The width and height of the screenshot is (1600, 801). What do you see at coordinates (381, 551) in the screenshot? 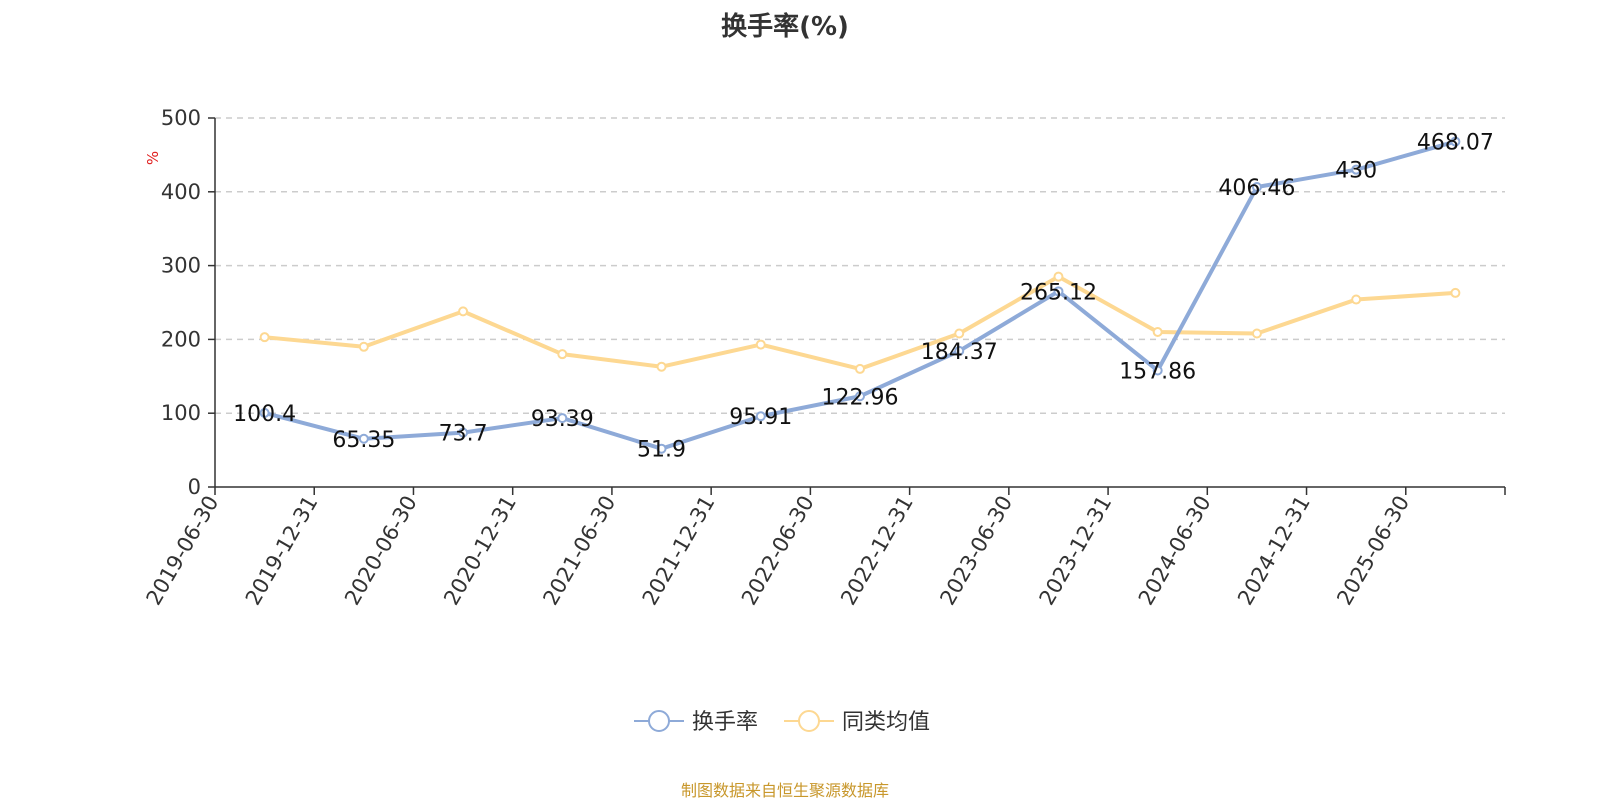
I see `x-tick-label: 2020-06-30` at bounding box center [381, 551].